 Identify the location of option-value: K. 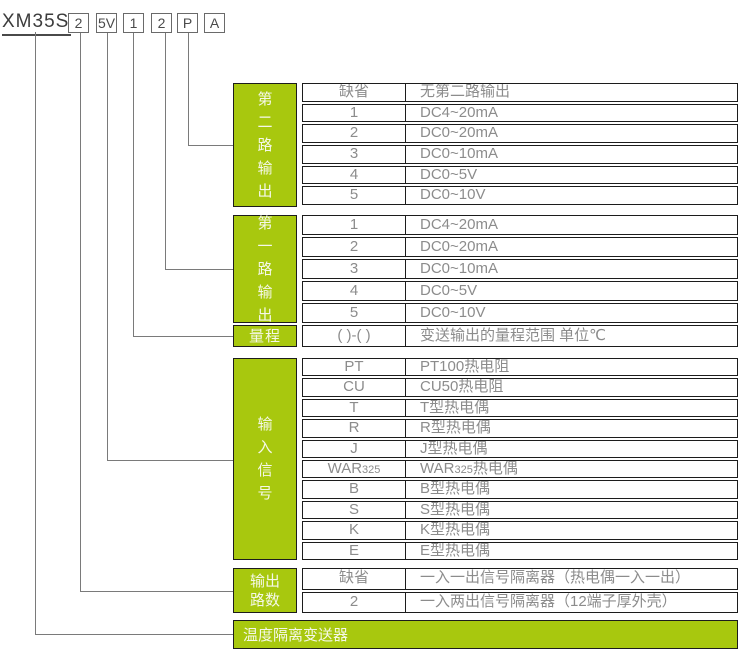
(354, 530).